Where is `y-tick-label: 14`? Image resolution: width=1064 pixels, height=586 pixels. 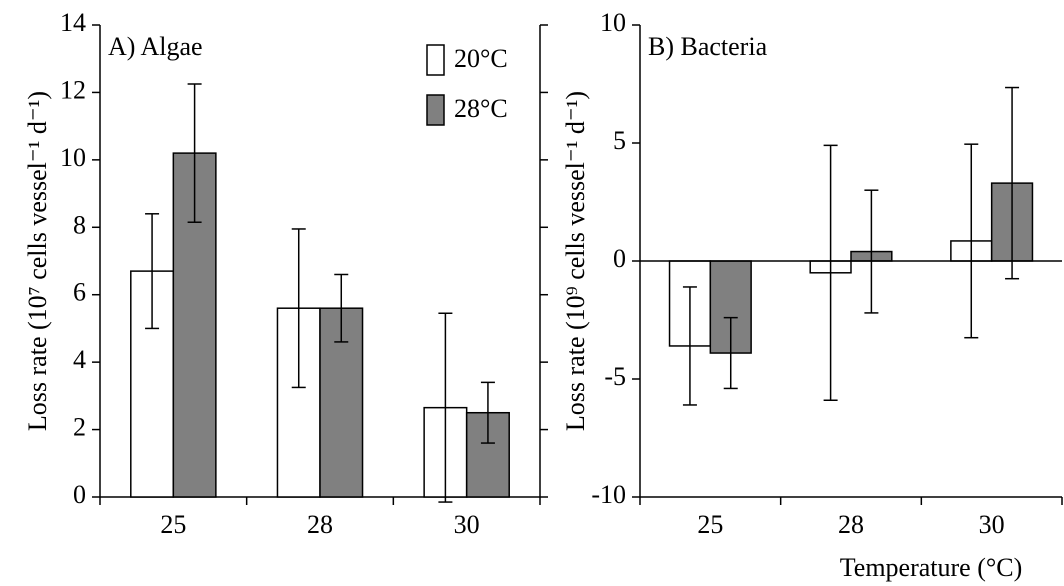 y-tick-label: 14 is located at coordinates (73, 22).